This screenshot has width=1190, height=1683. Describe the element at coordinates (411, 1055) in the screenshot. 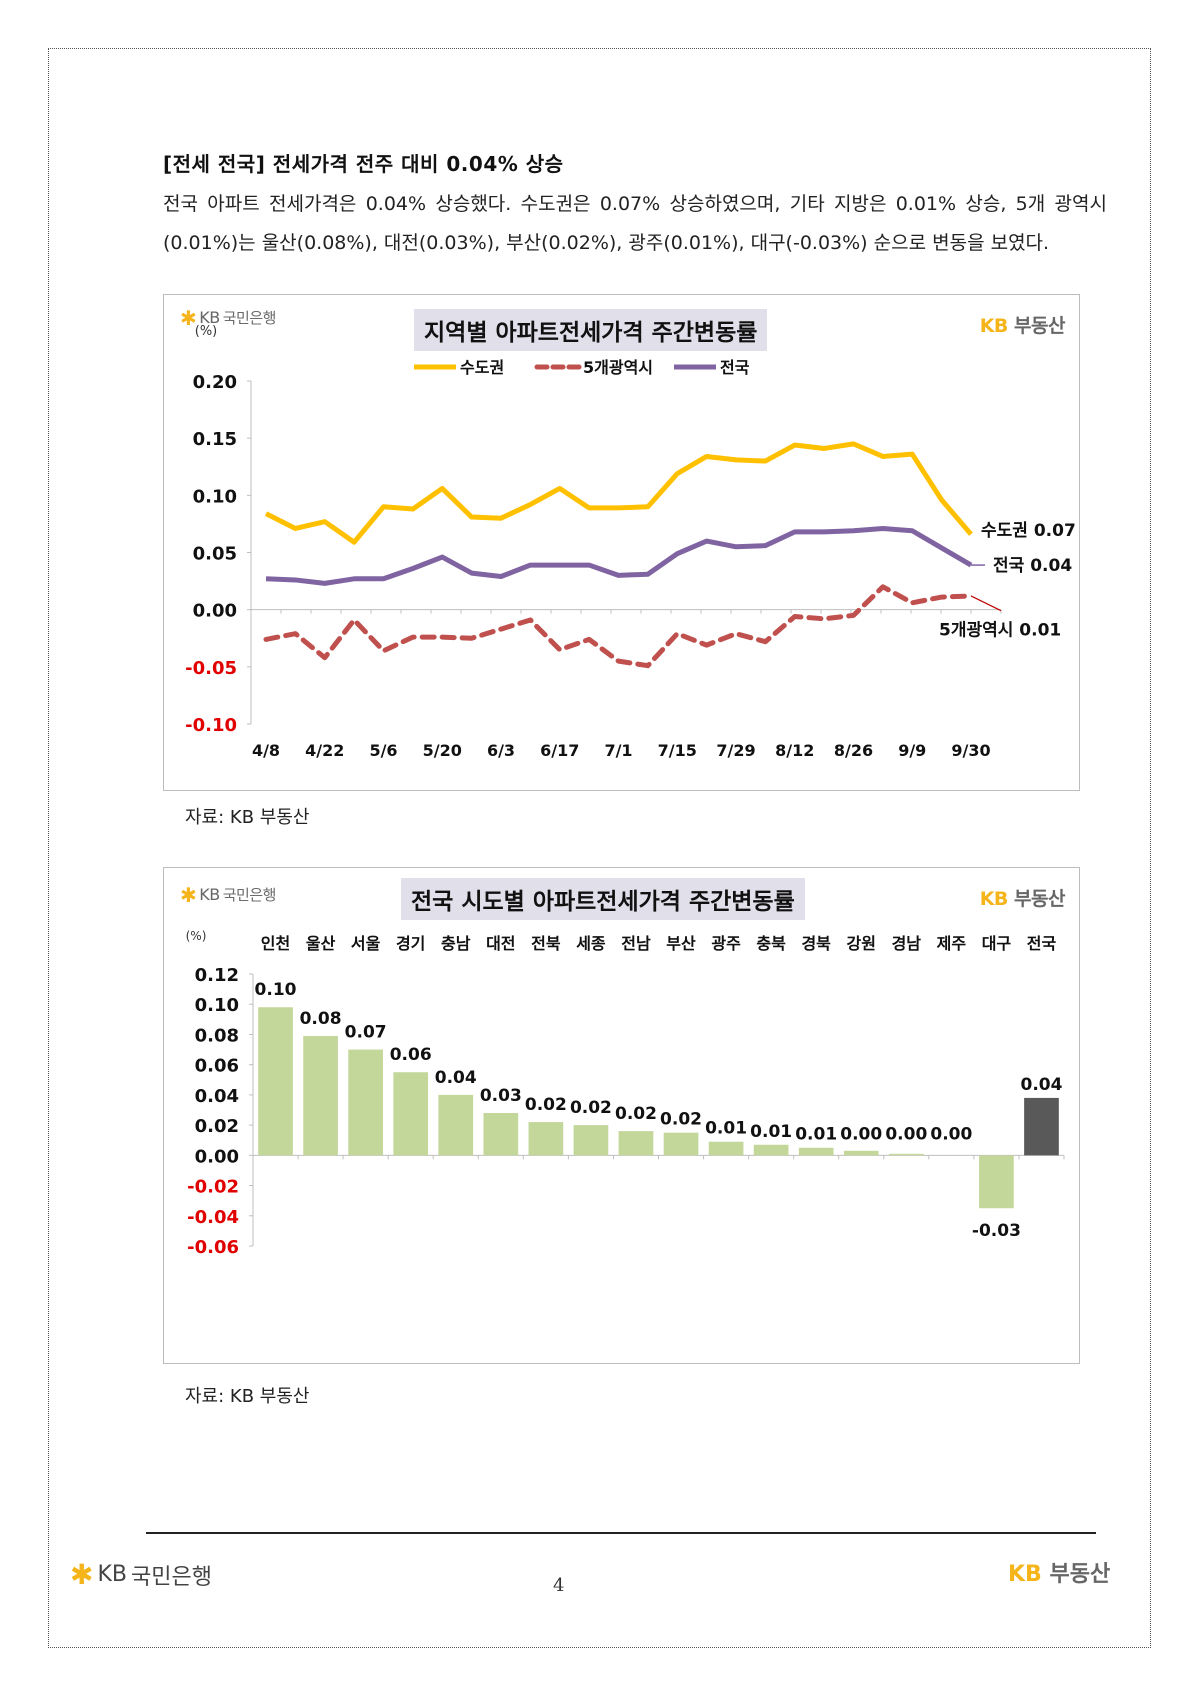

I see `bar-data-label: 0.06` at that location.